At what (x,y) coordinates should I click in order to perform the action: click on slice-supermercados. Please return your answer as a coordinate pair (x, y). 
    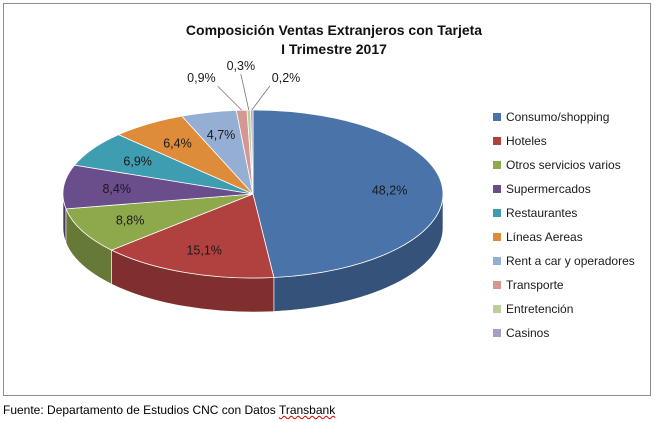
    Looking at the image, I should click on (158, 187).